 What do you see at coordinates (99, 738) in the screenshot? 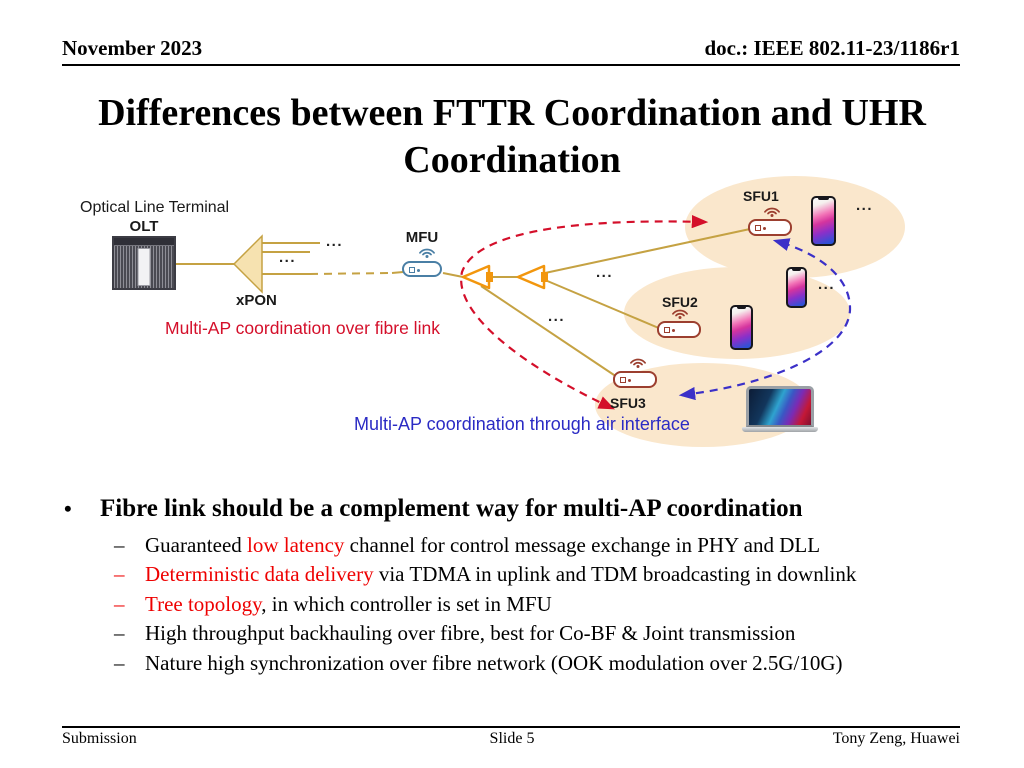
I see `footer-submission: Submission` at bounding box center [99, 738].